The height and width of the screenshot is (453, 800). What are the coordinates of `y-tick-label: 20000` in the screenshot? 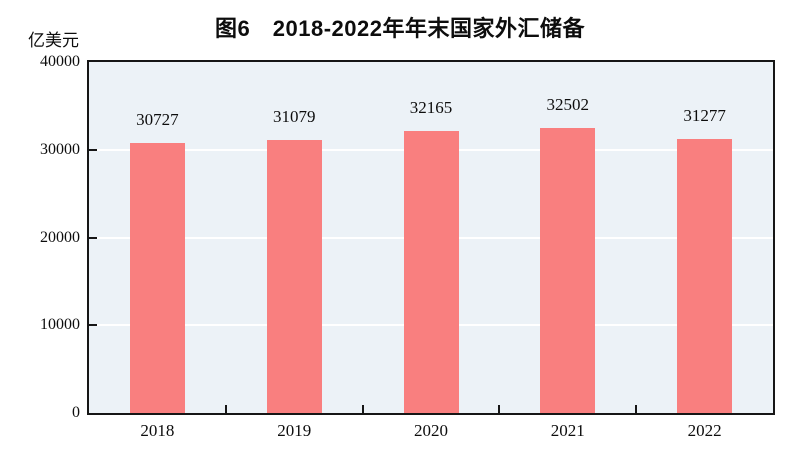 It's located at (60, 237).